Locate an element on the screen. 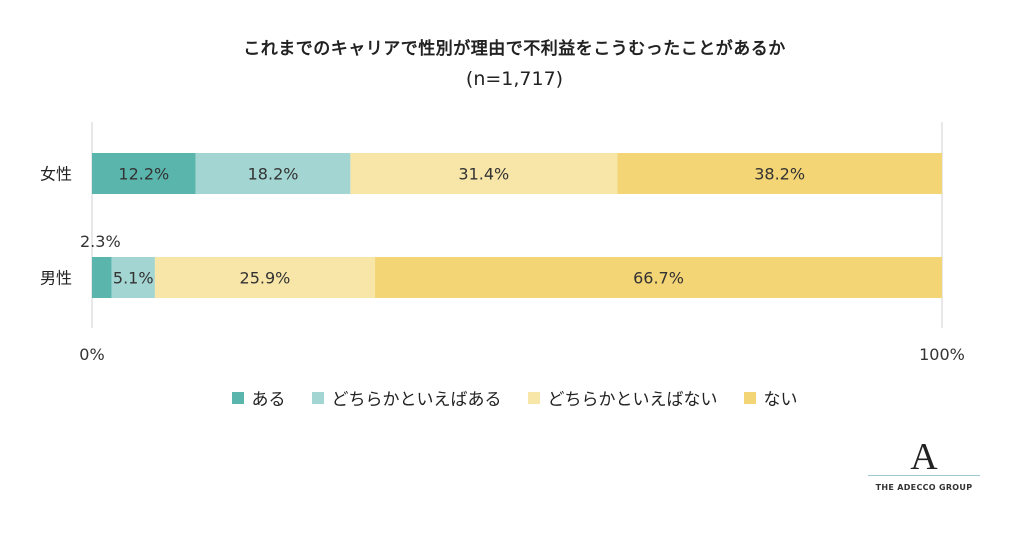 This screenshot has height=537, width=1029. chart-title: これまでのキャリアで性別が理由で不利益をこうむったことがあるか is located at coordinates (514, 49).